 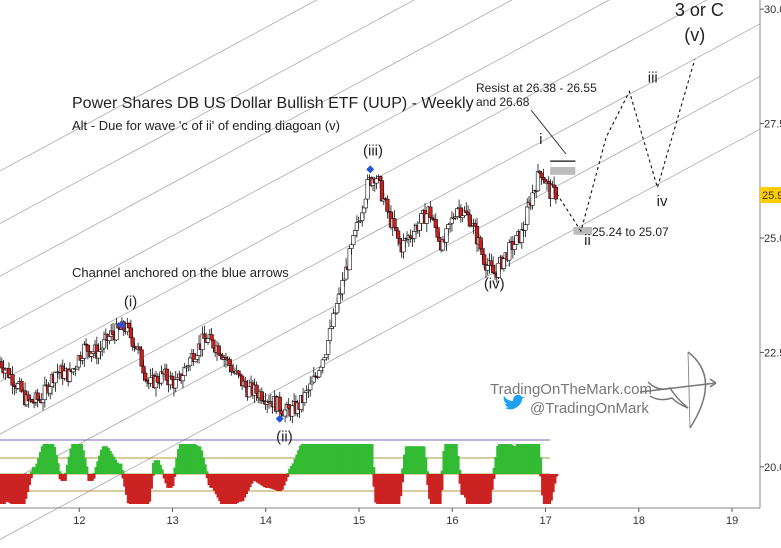 I want to click on y-tick-label: 25.00, so click(x=772, y=239).